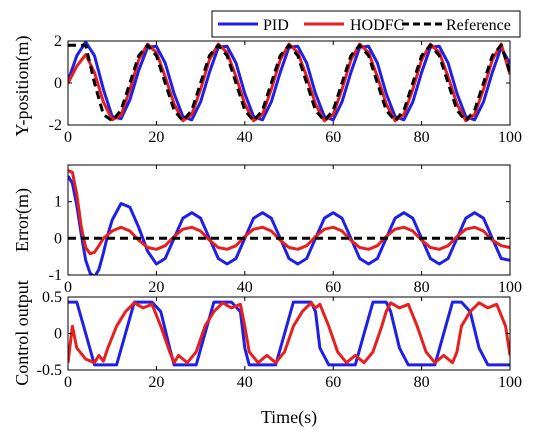 This screenshot has height=441, width=550. I want to click on series-line-hodfc, so click(289, 333).